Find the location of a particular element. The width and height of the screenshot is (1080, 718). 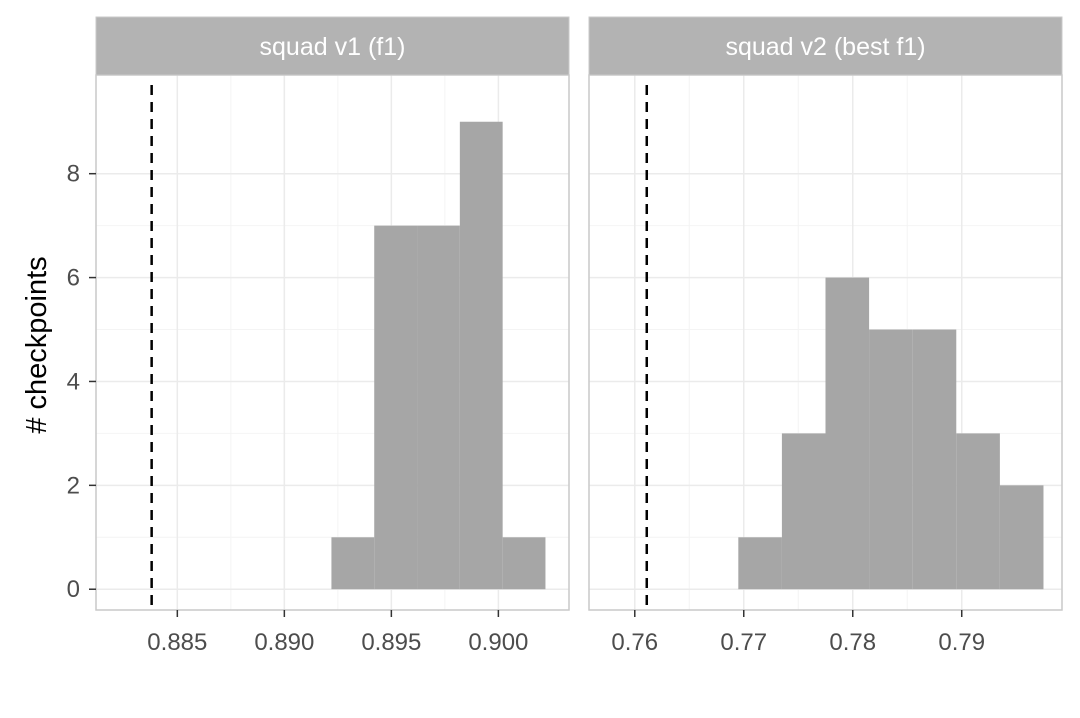

x-tick-label: 0.900 is located at coordinates (498, 642).